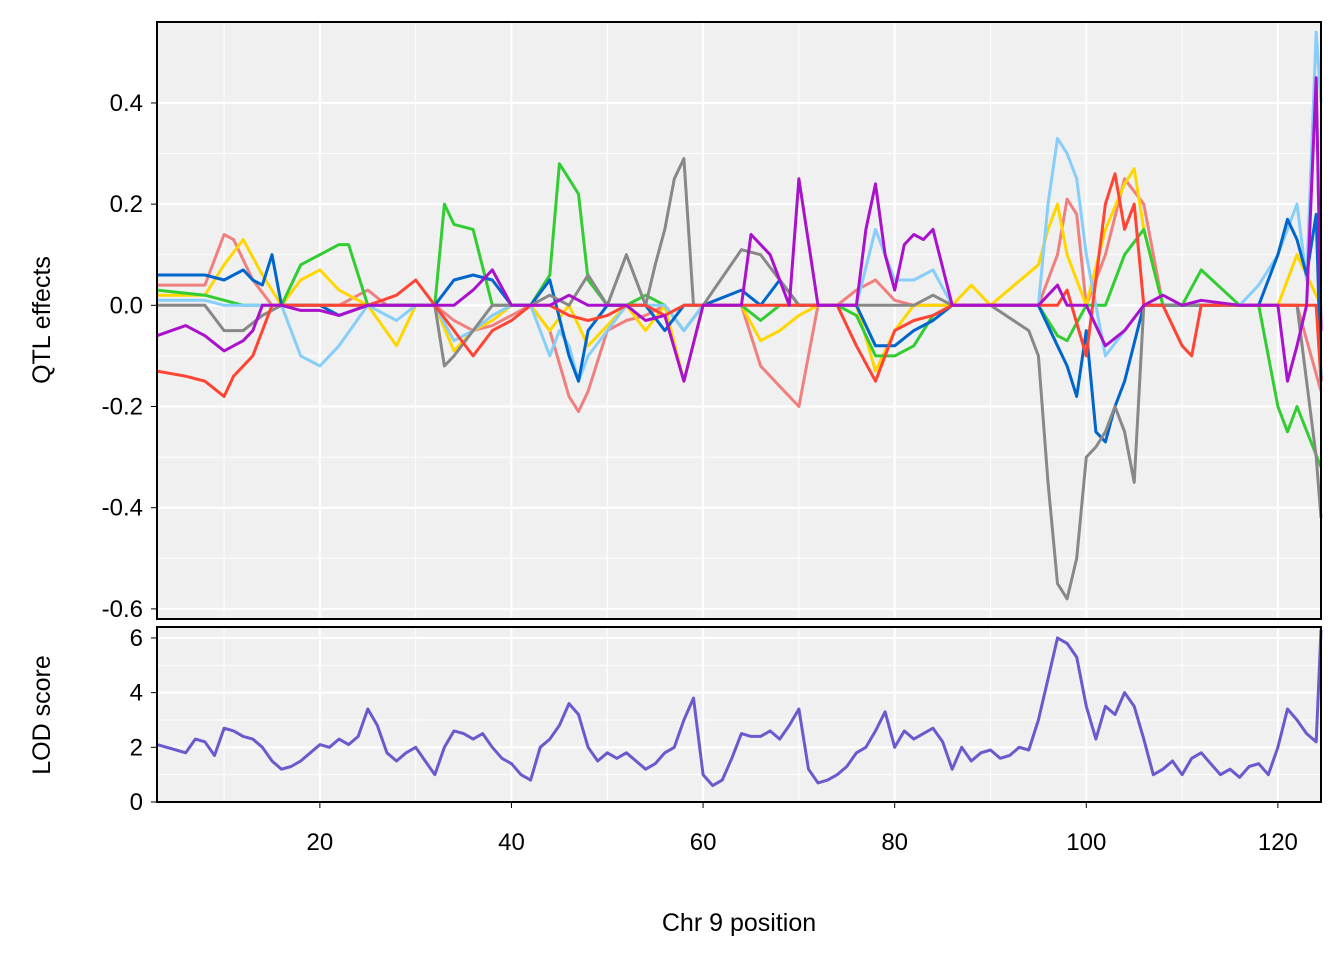 The image size is (1344, 960). What do you see at coordinates (42, 714) in the screenshot?
I see `lod-y-axis-title: LOD score` at bounding box center [42, 714].